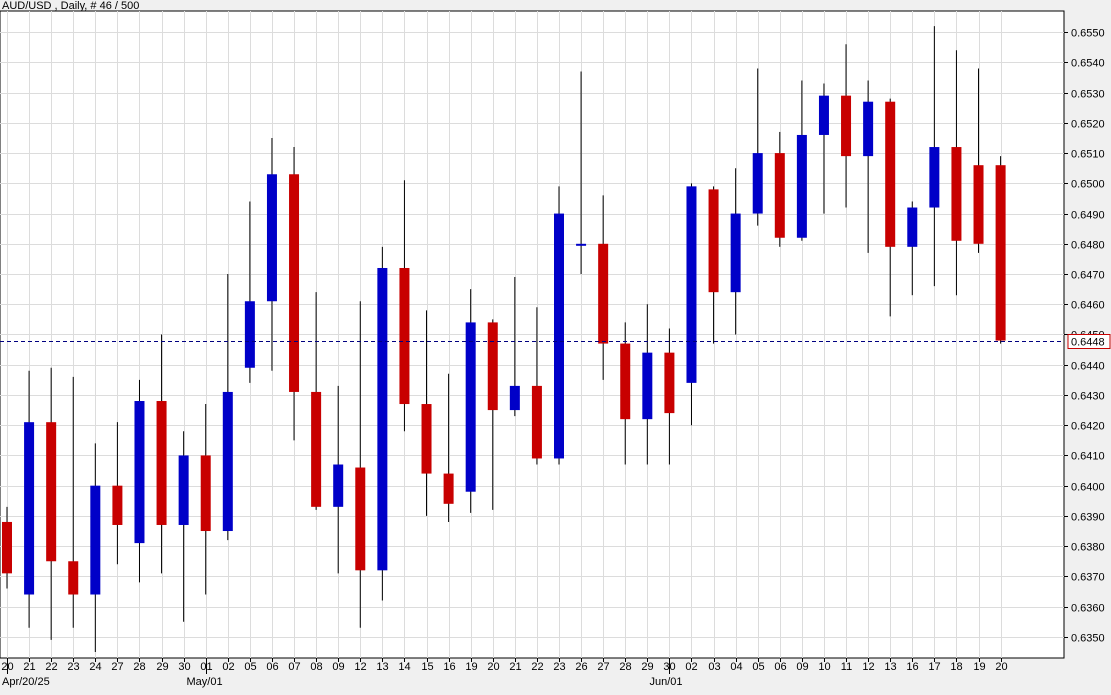 Image resolution: width=1111 pixels, height=695 pixels. What do you see at coordinates (1088, 639) in the screenshot?
I see `y-tick-label: 0.6350` at bounding box center [1088, 639].